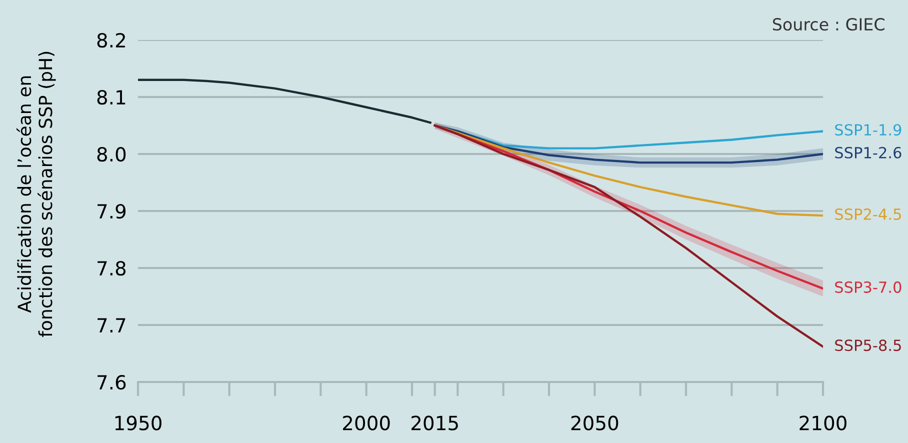  Describe the element at coordinates (285, 101) in the screenshot. I see `line-series` at that location.